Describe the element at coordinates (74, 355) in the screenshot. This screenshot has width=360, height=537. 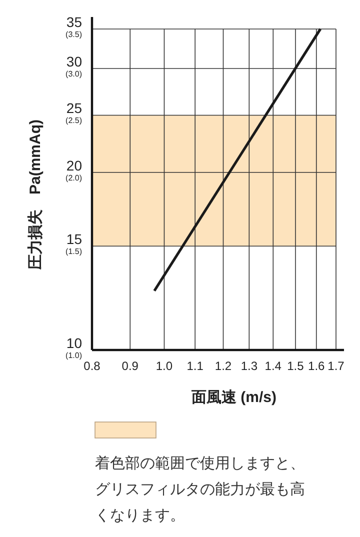
I see `text: (1.0)` at that location.